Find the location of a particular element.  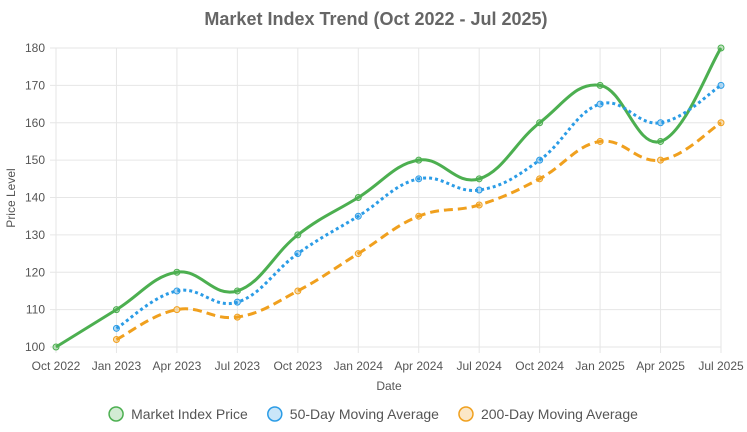

y-tick-label: 170 is located at coordinates (35, 85).